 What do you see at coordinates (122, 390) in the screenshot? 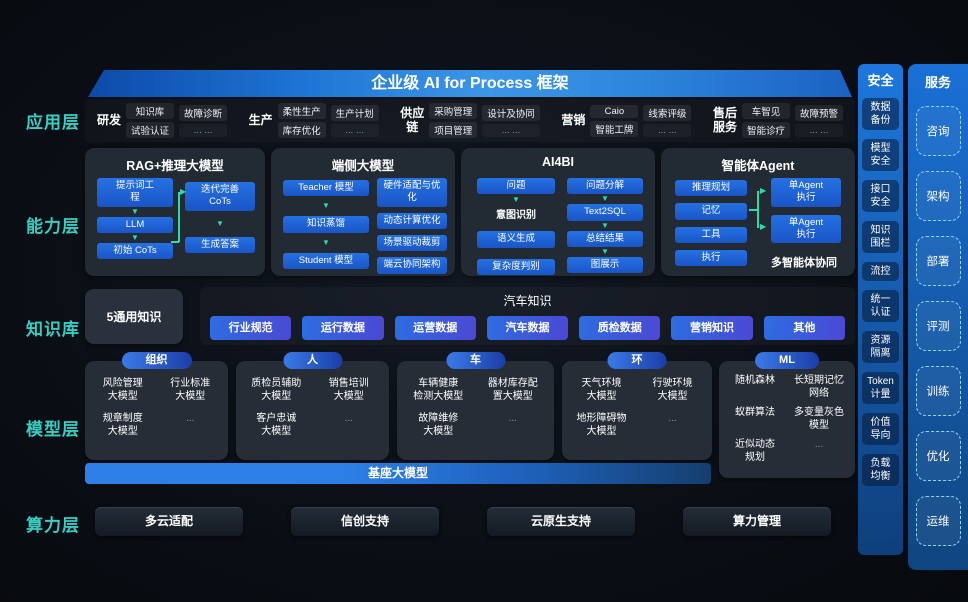
I see `model-item: 风险管理 大模型` at bounding box center [122, 390].